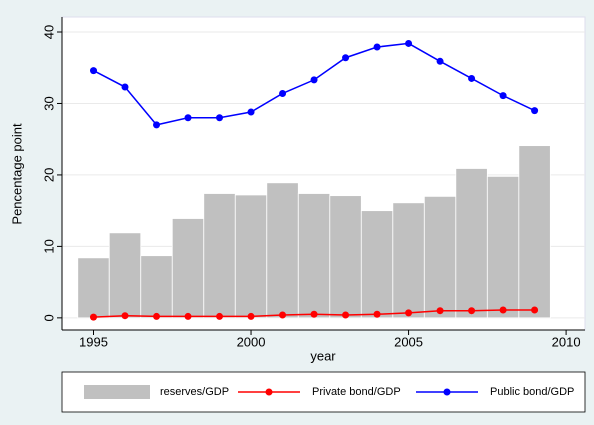 This screenshot has height=425, width=594. Describe the element at coordinates (323, 355) in the screenshot. I see `x-axis-title: year` at that location.